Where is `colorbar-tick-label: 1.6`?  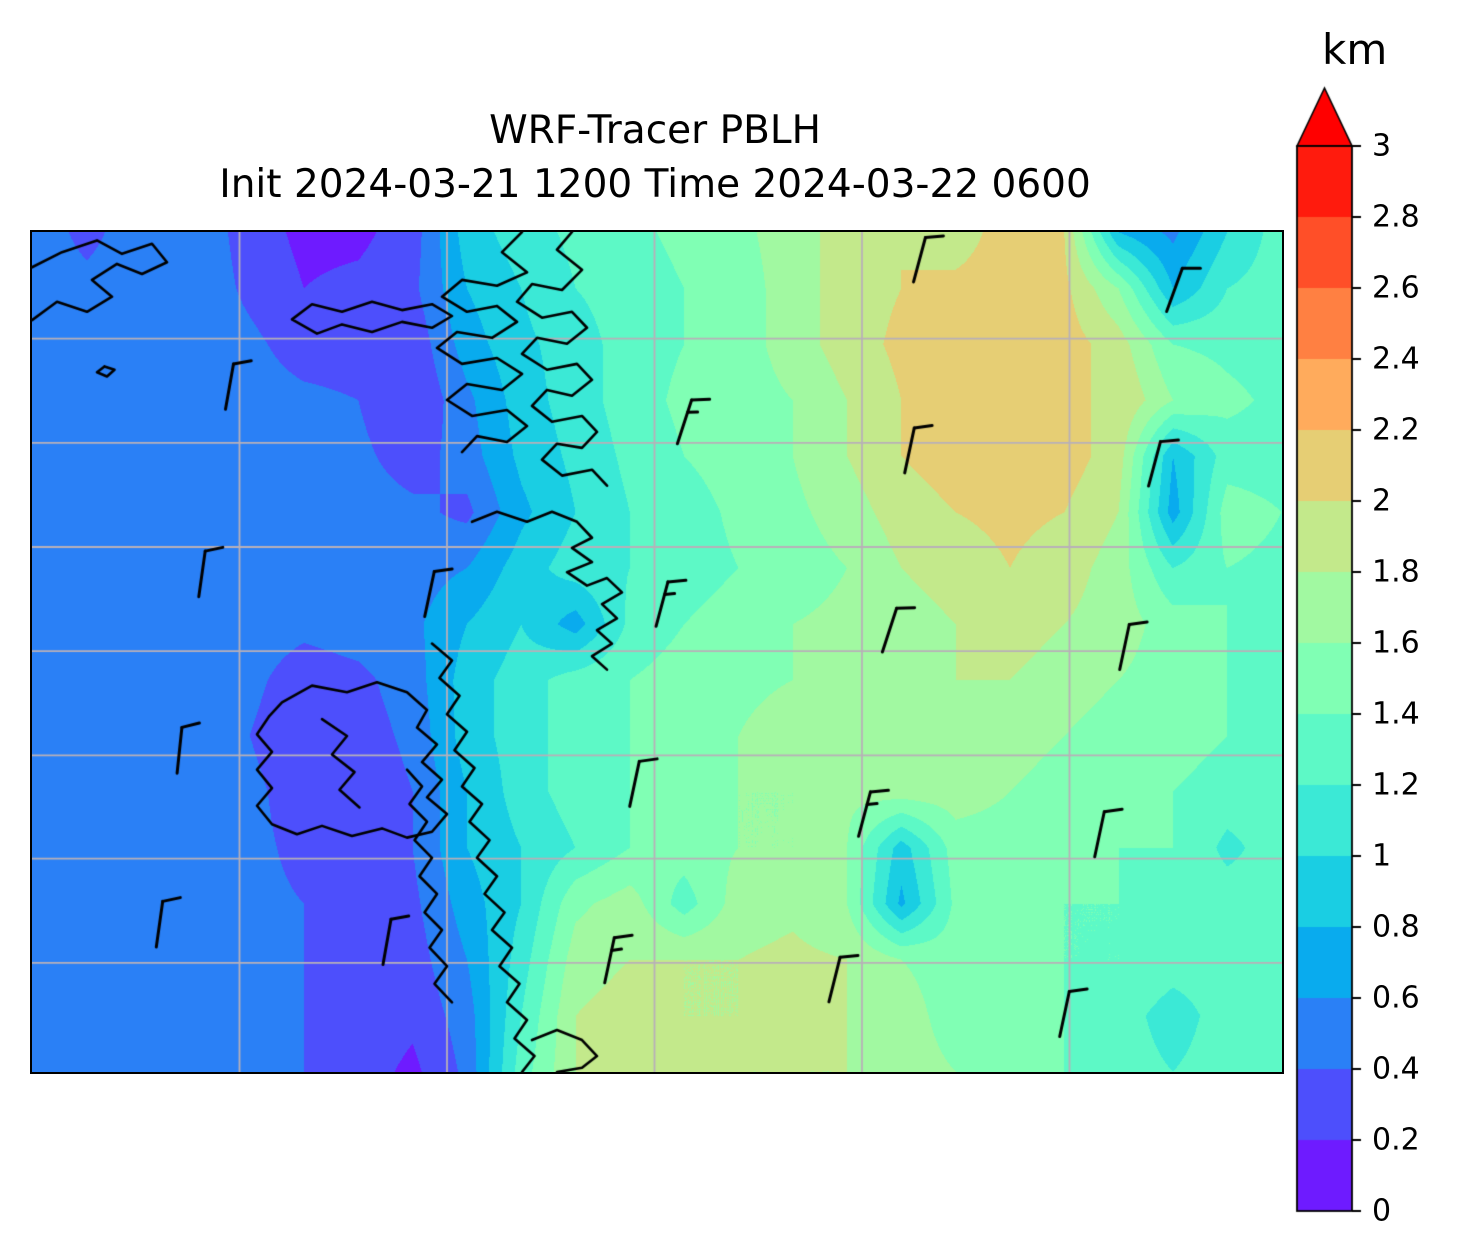
colorbar-tick-label: 1.6 is located at coordinates (1396, 643).